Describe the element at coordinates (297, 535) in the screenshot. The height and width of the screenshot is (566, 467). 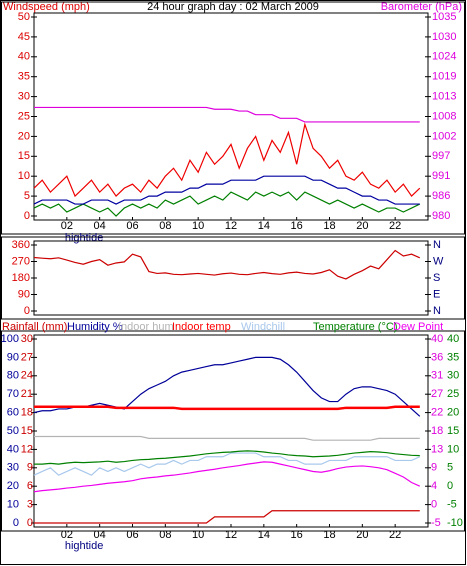
I see `x-tick-label: 16` at that location.